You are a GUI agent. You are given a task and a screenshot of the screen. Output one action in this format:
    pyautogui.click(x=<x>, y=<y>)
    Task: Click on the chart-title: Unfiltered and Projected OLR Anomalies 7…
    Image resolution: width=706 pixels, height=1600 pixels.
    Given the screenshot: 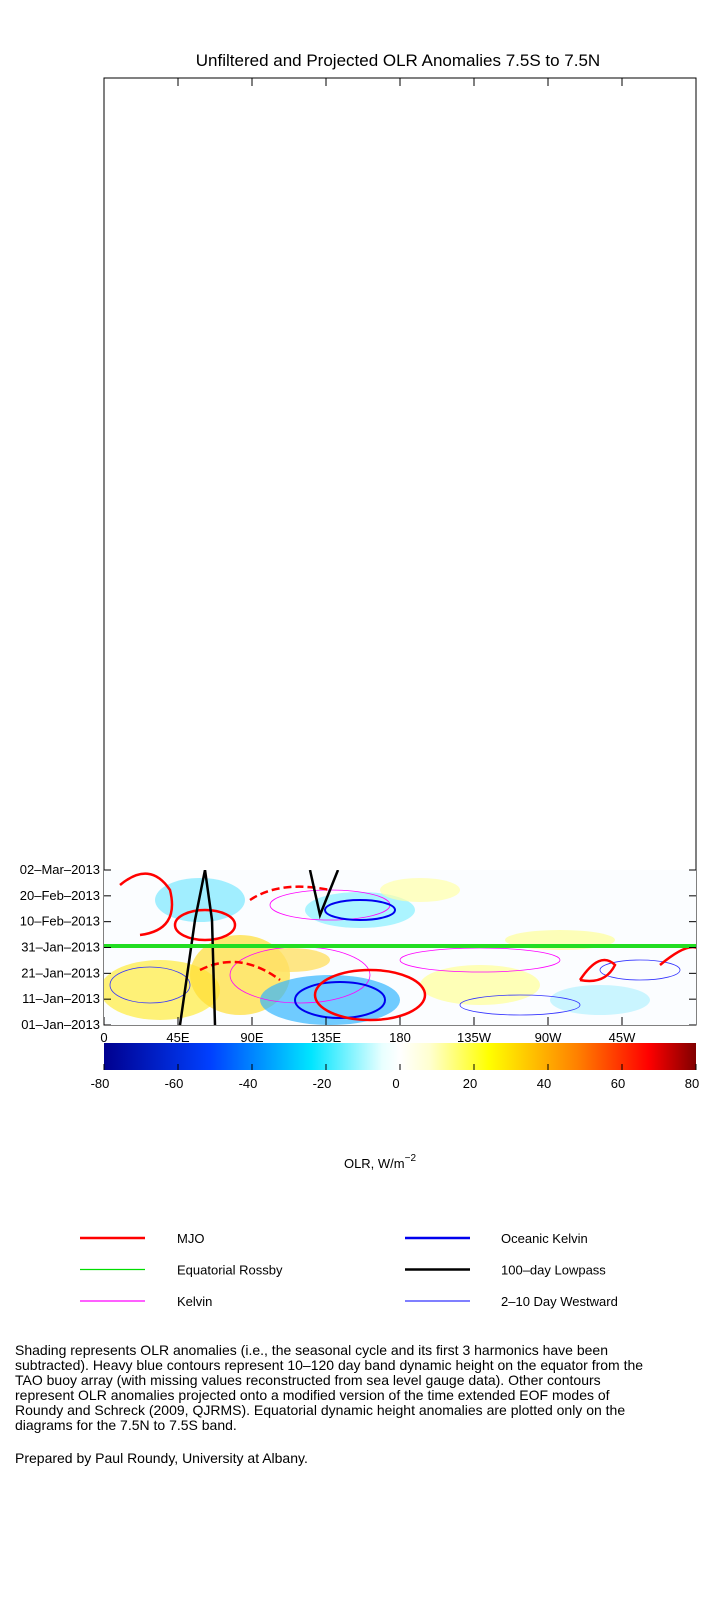 What is the action you would take?
    pyautogui.click(x=398, y=60)
    